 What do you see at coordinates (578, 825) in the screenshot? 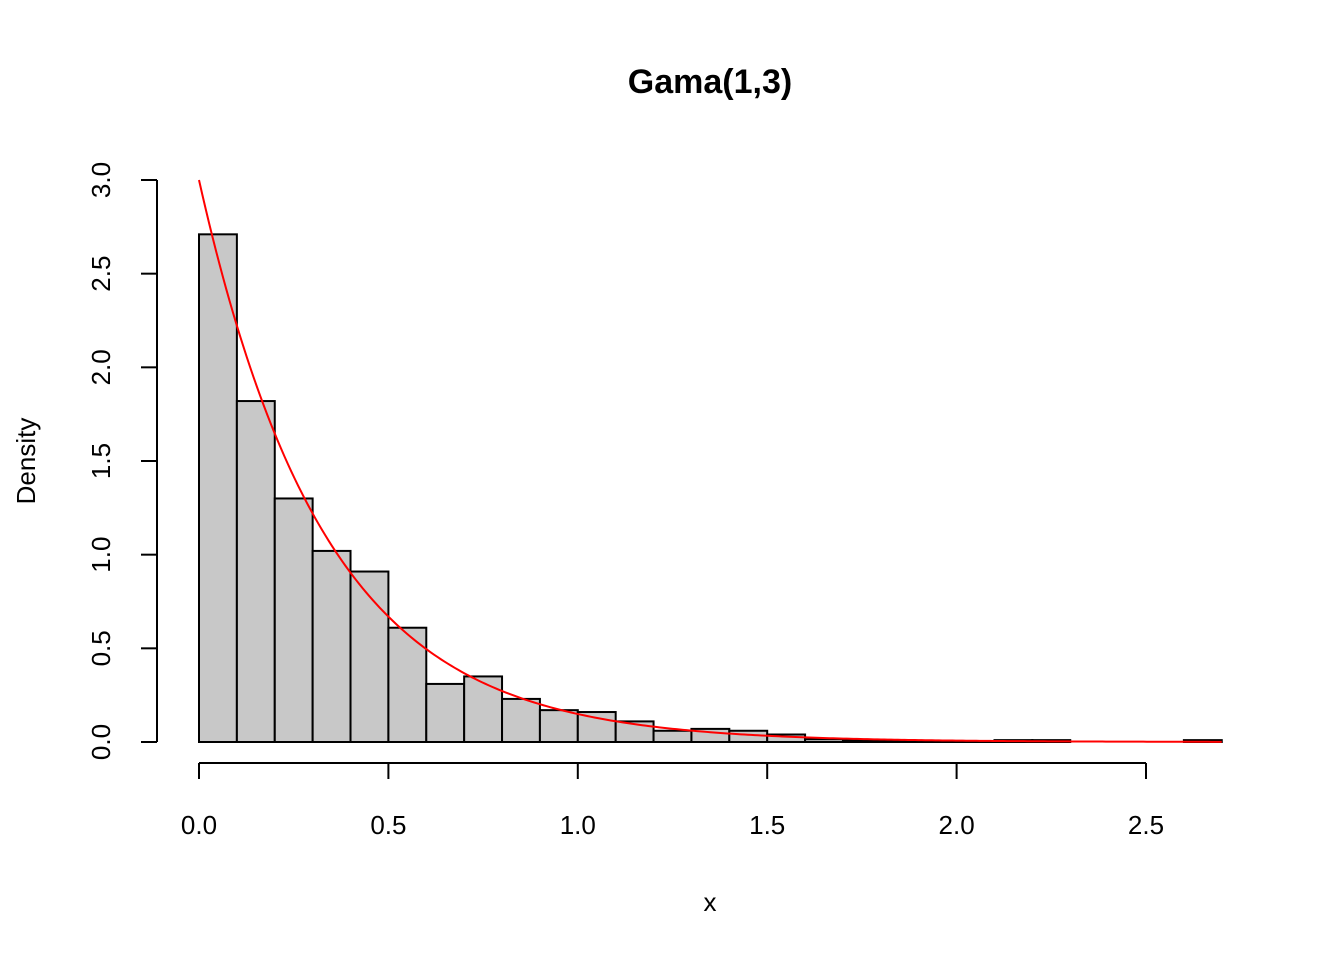
I see `x-tick-label: 1.0` at bounding box center [578, 825].